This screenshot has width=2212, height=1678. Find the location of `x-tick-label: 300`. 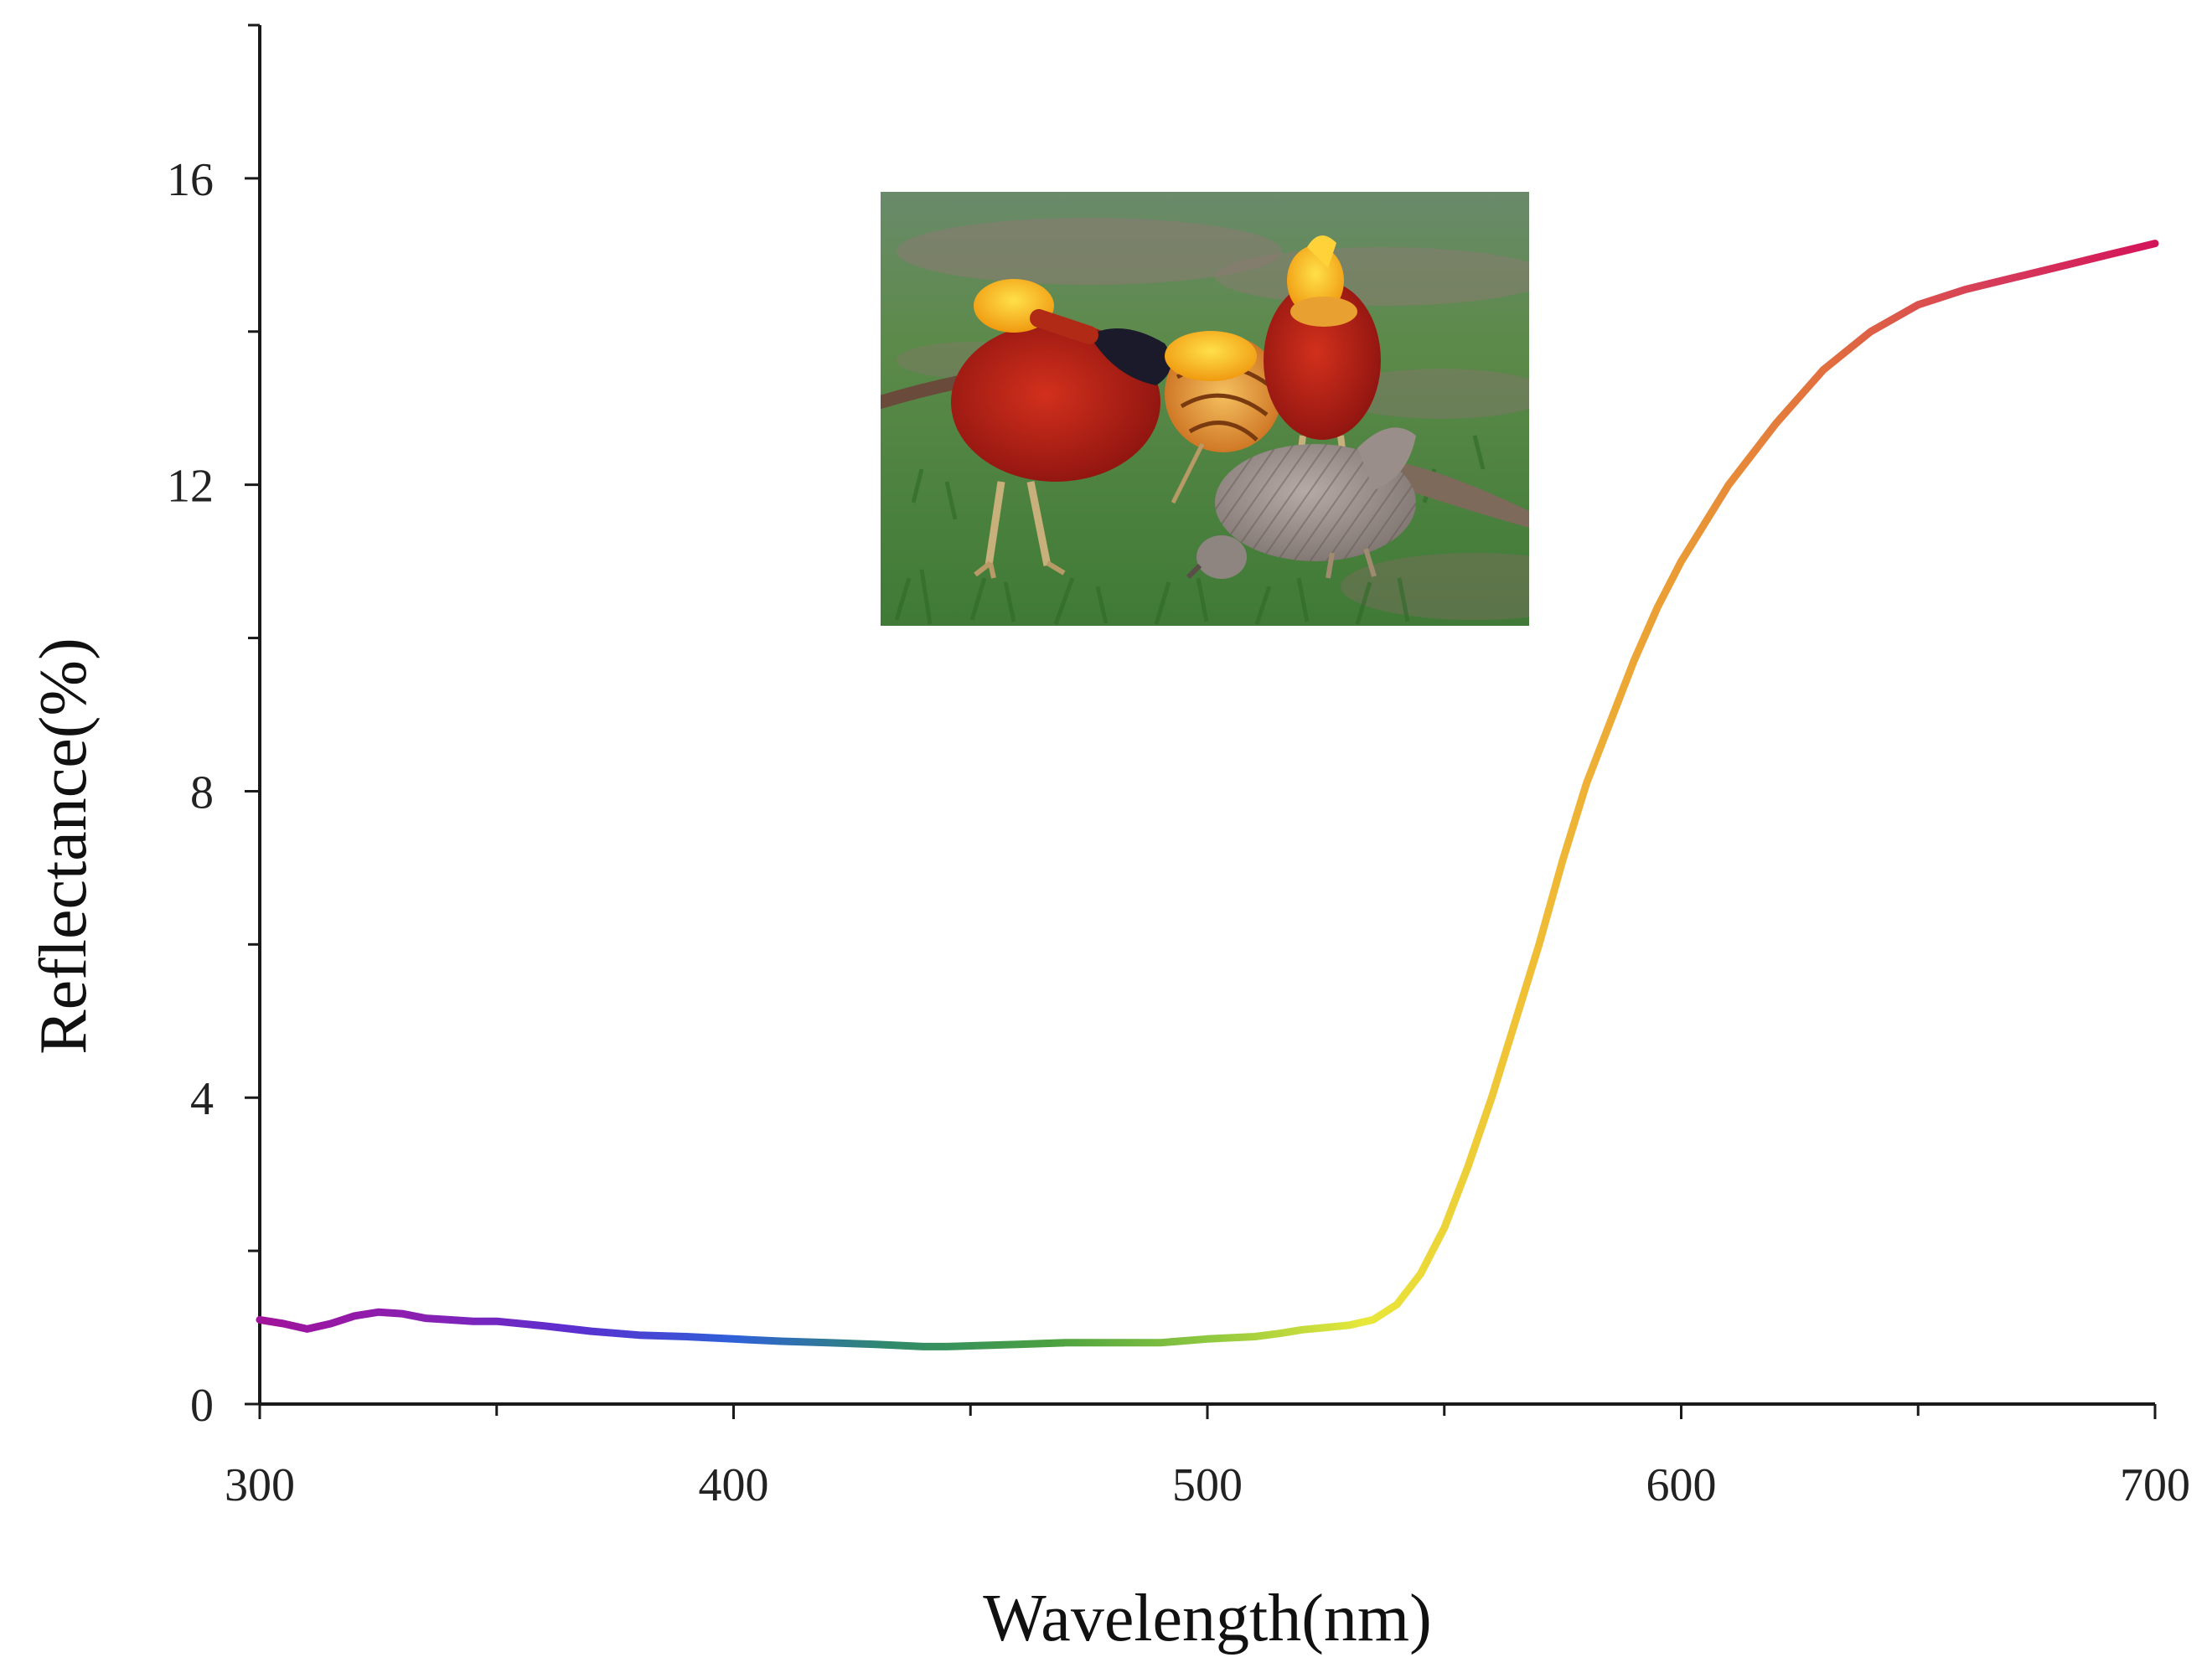

x-tick-label: 300 is located at coordinates (260, 1485).